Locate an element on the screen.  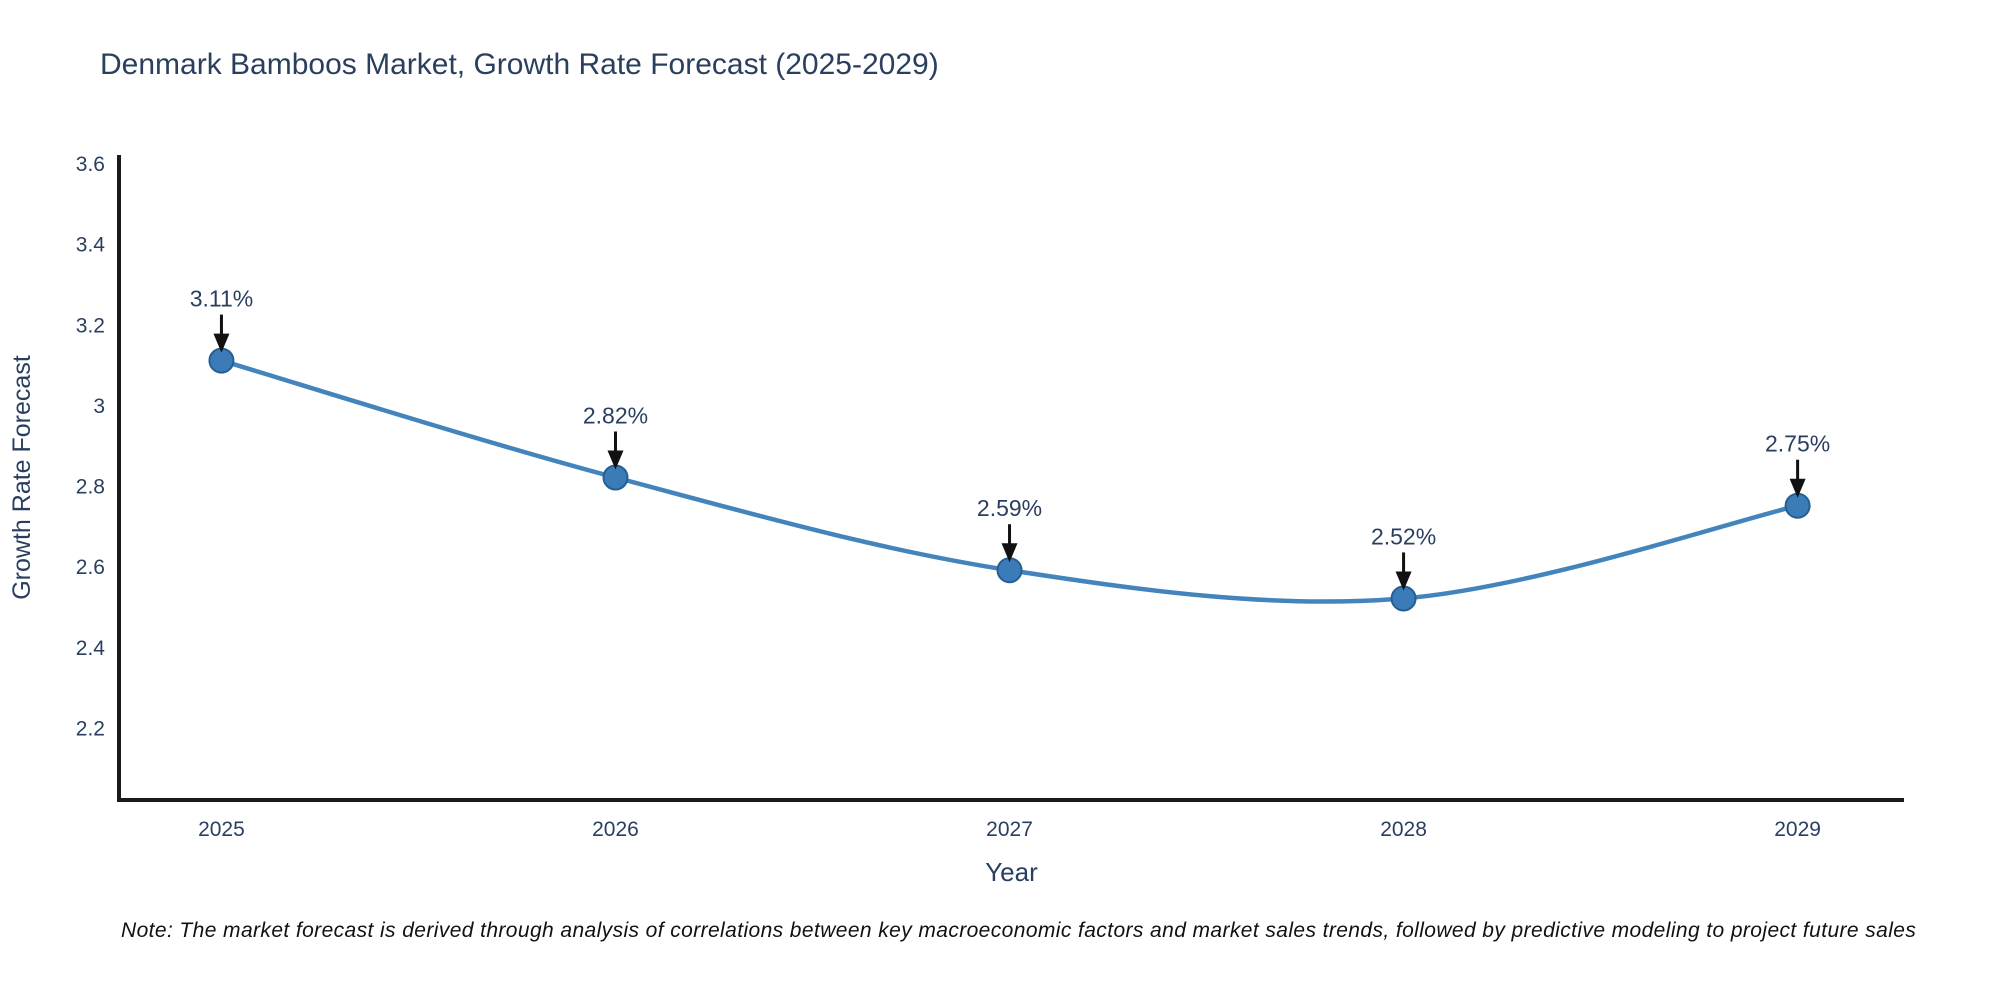
y-tick-label: 2.4 is located at coordinates (91, 648).